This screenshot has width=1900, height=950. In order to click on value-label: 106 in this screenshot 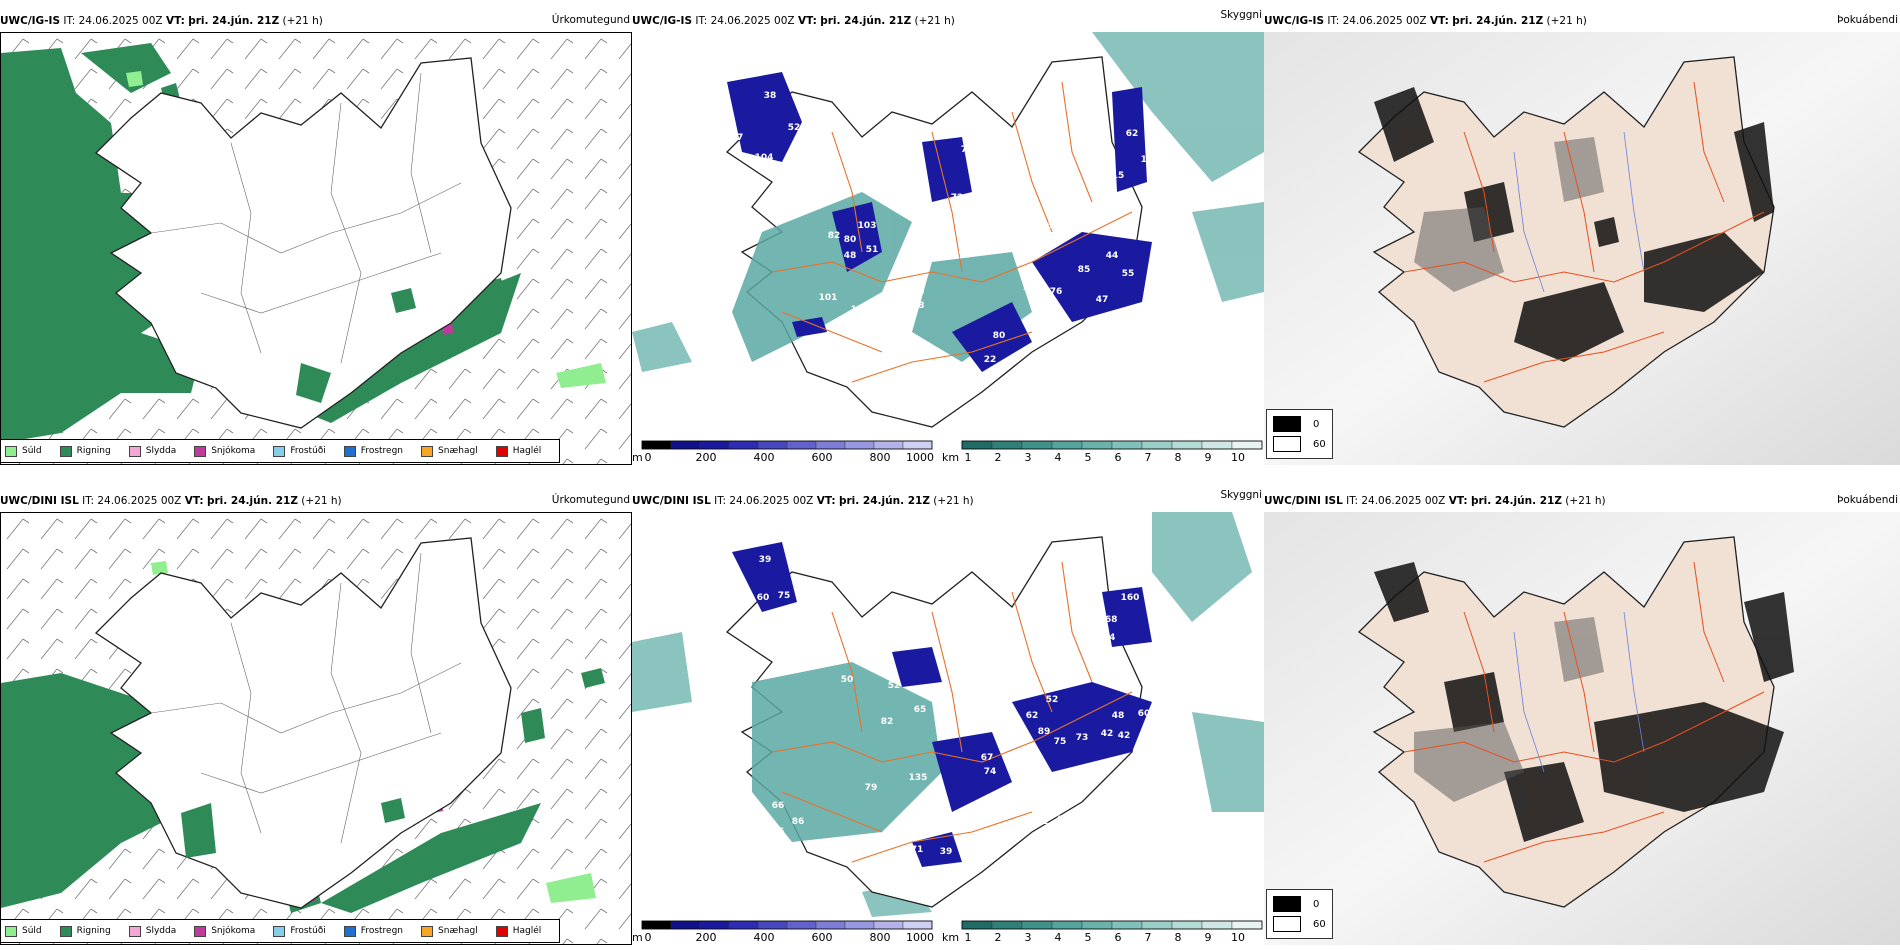, I will do `click(1008, 208)`.